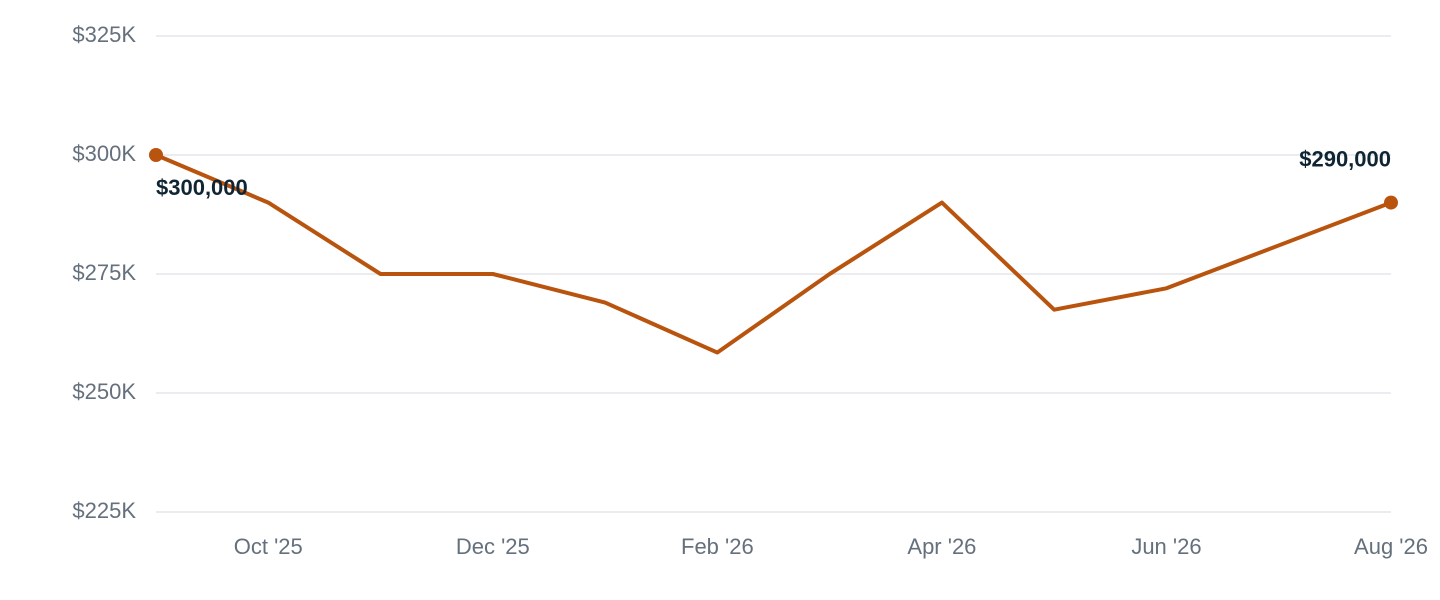 This screenshot has width=1440, height=600. What do you see at coordinates (202, 187) in the screenshot?
I see `data-label: $300,000` at bounding box center [202, 187].